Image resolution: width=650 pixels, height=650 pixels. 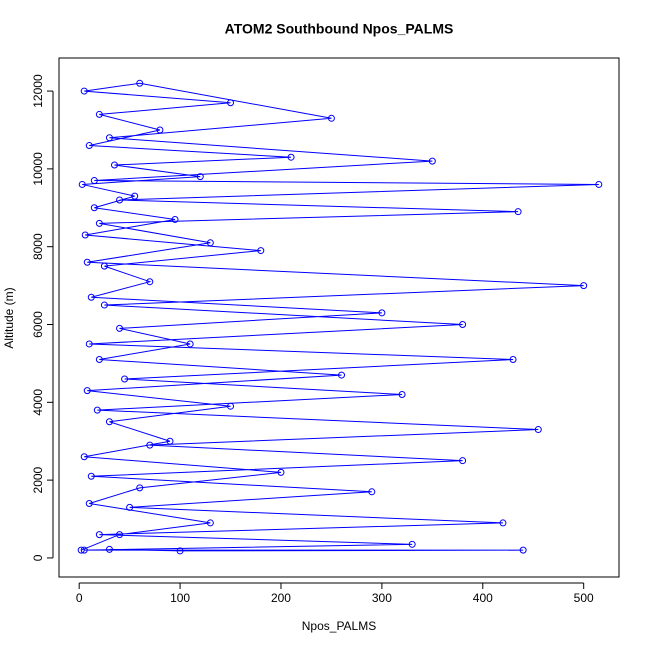 What do you see at coordinates (79, 598) in the screenshot?
I see `x-tick-label: 0` at bounding box center [79, 598].